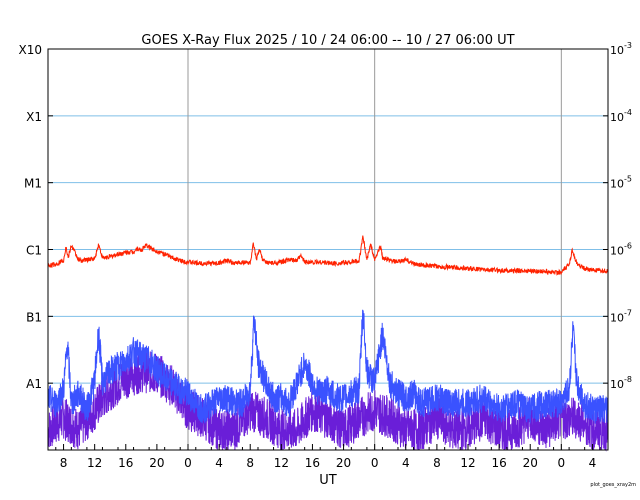 This screenshot has width=640, height=500. Describe the element at coordinates (328, 255) in the screenshot. I see `series-line` at that location.